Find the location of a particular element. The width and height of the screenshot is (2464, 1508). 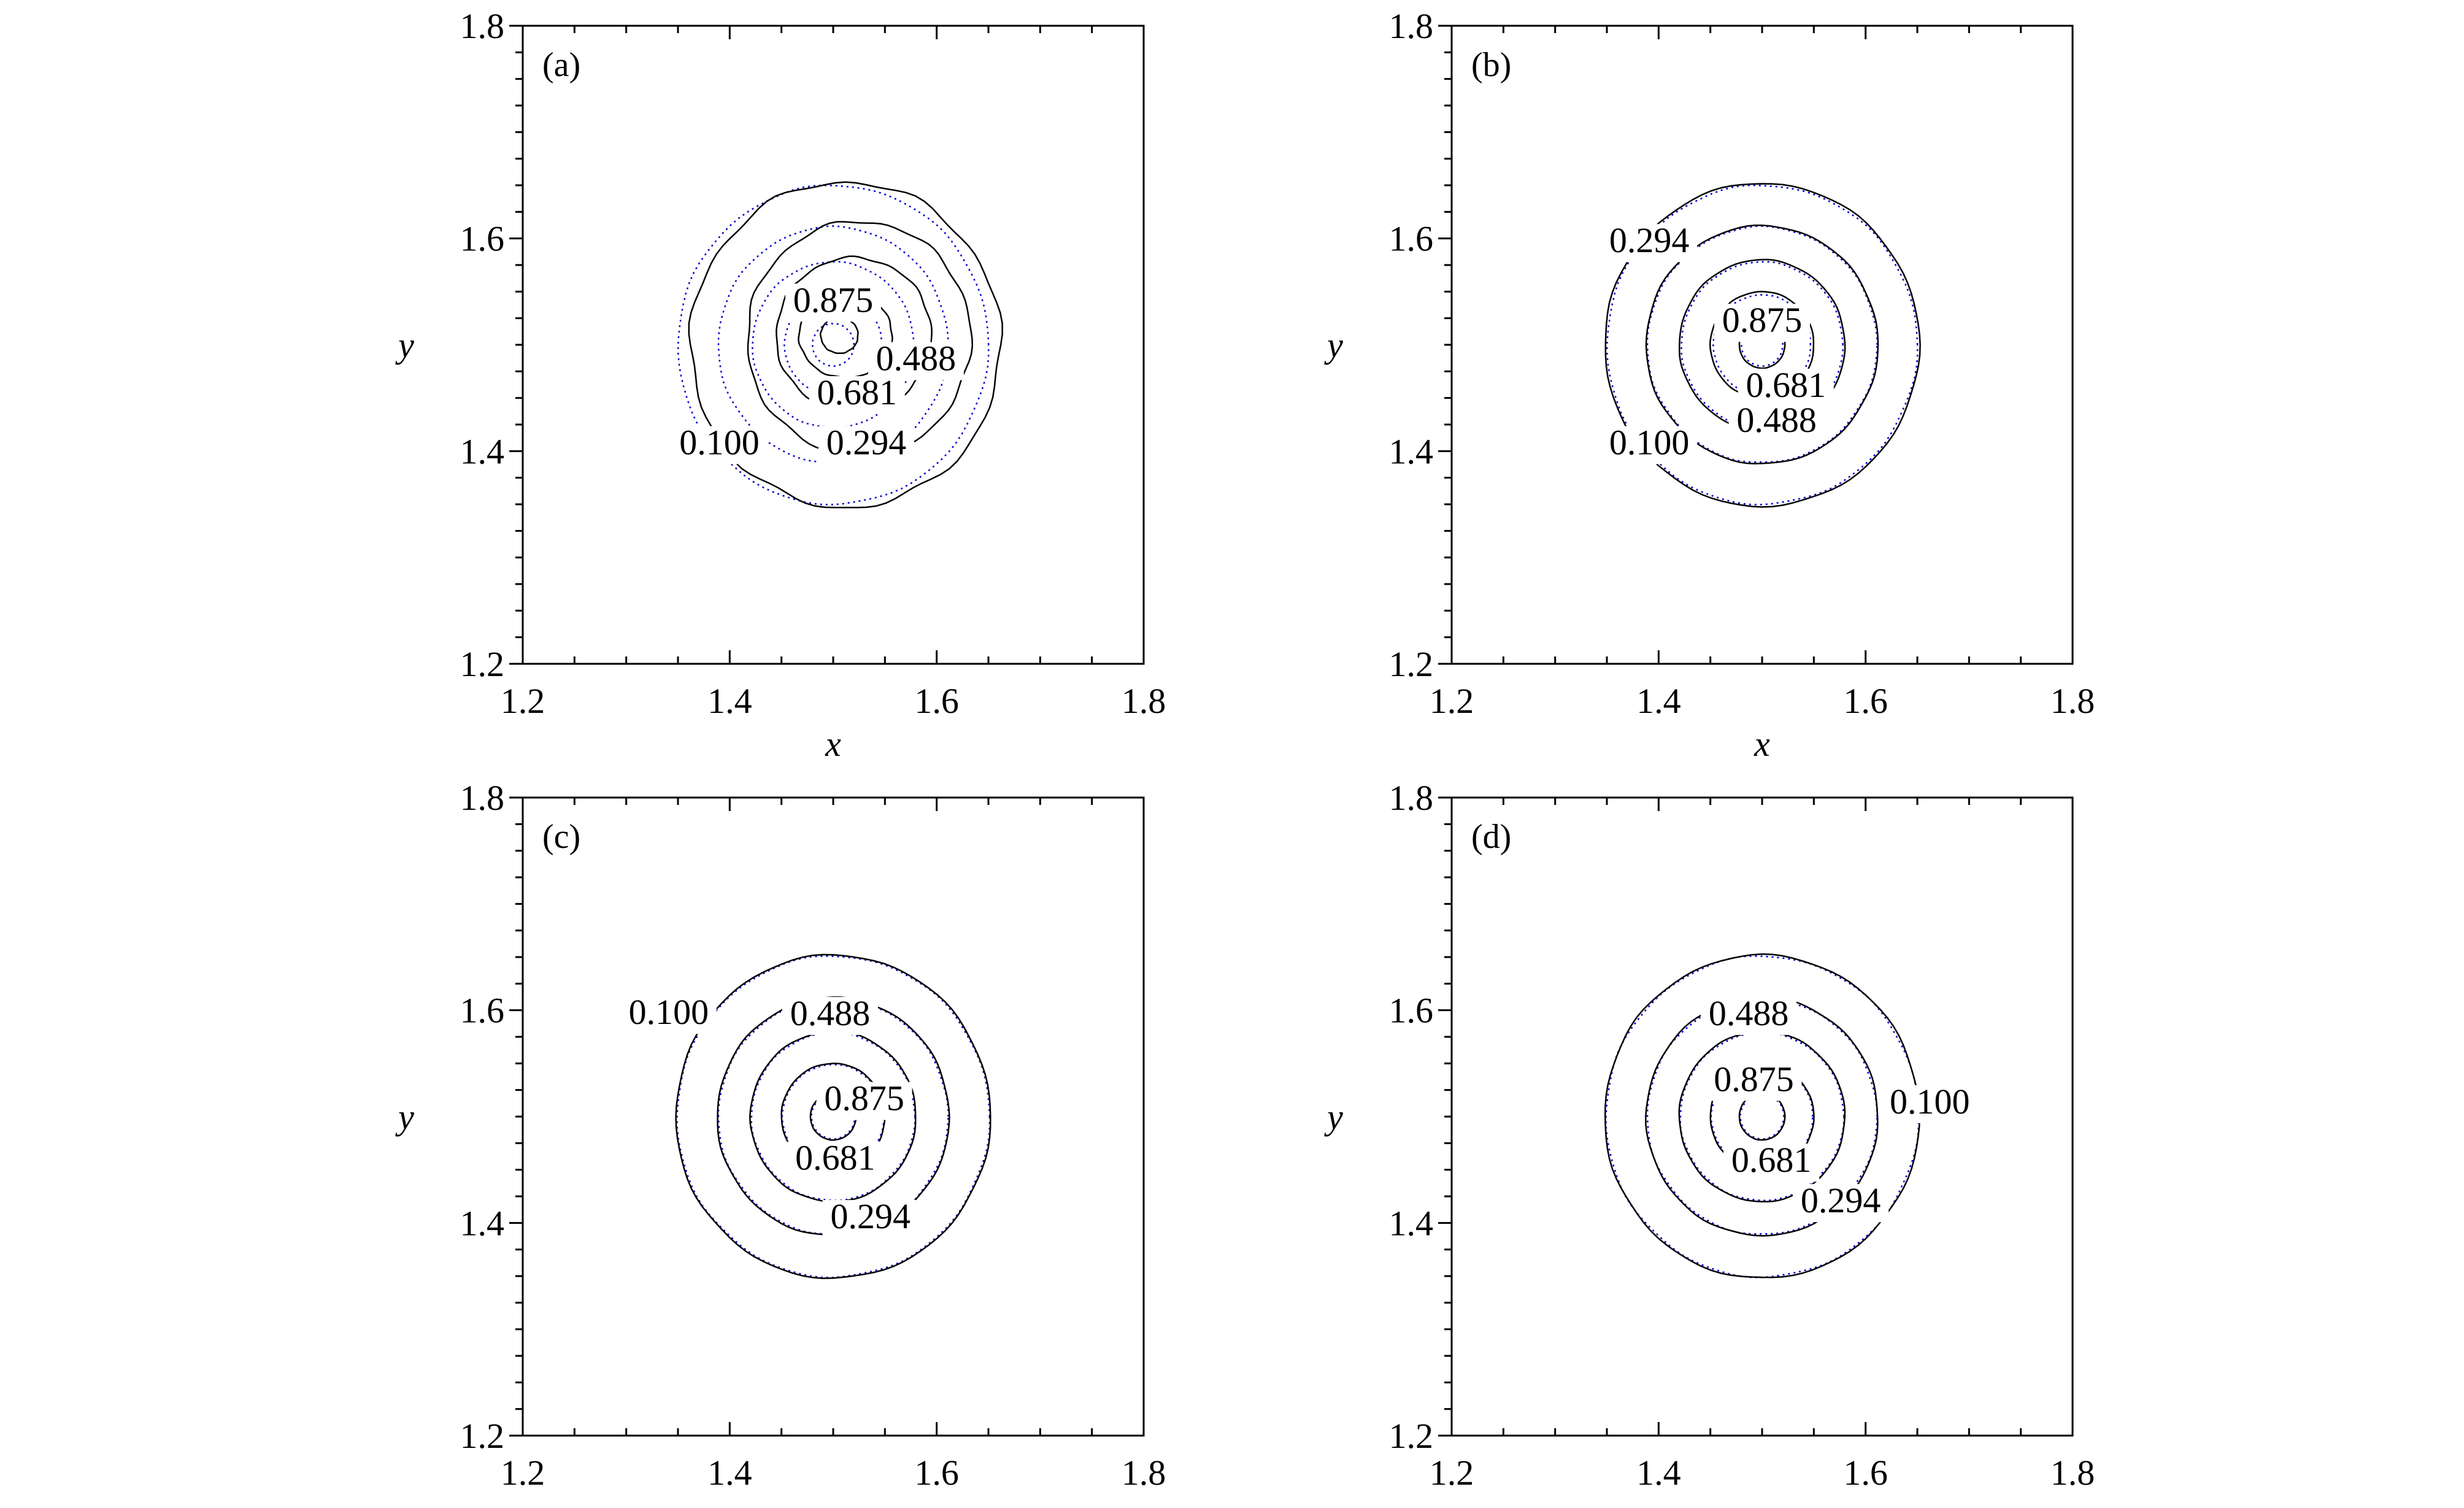

panel-label: (c) is located at coordinates (561, 837).